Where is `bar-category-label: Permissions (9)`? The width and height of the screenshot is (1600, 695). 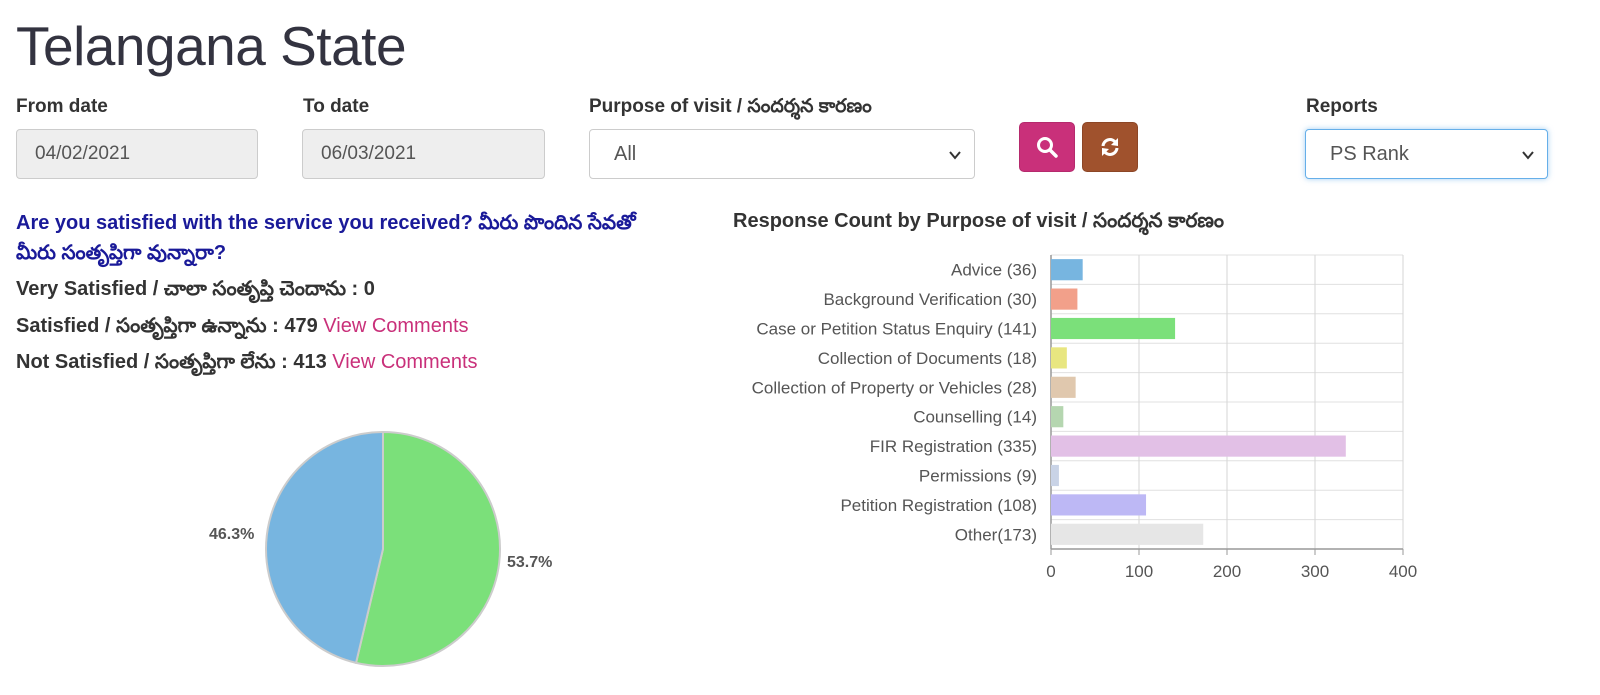 bar-category-label: Permissions (9) is located at coordinates (978, 476).